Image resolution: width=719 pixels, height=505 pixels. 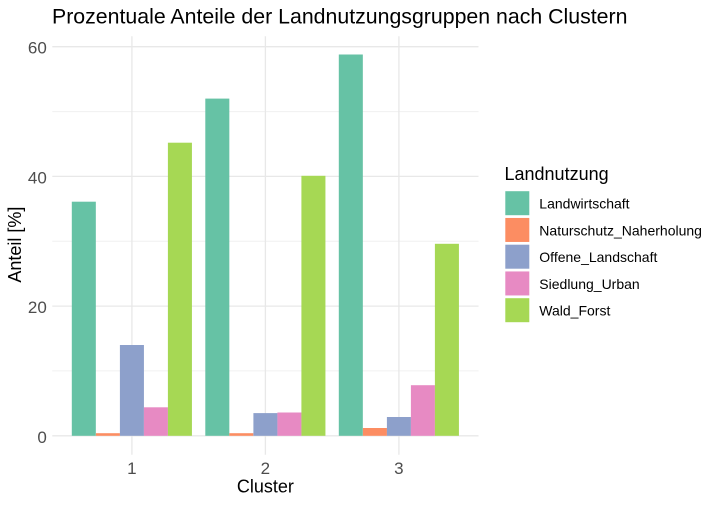 I want to click on svg-text: Landnutzung, so click(x=557, y=174).